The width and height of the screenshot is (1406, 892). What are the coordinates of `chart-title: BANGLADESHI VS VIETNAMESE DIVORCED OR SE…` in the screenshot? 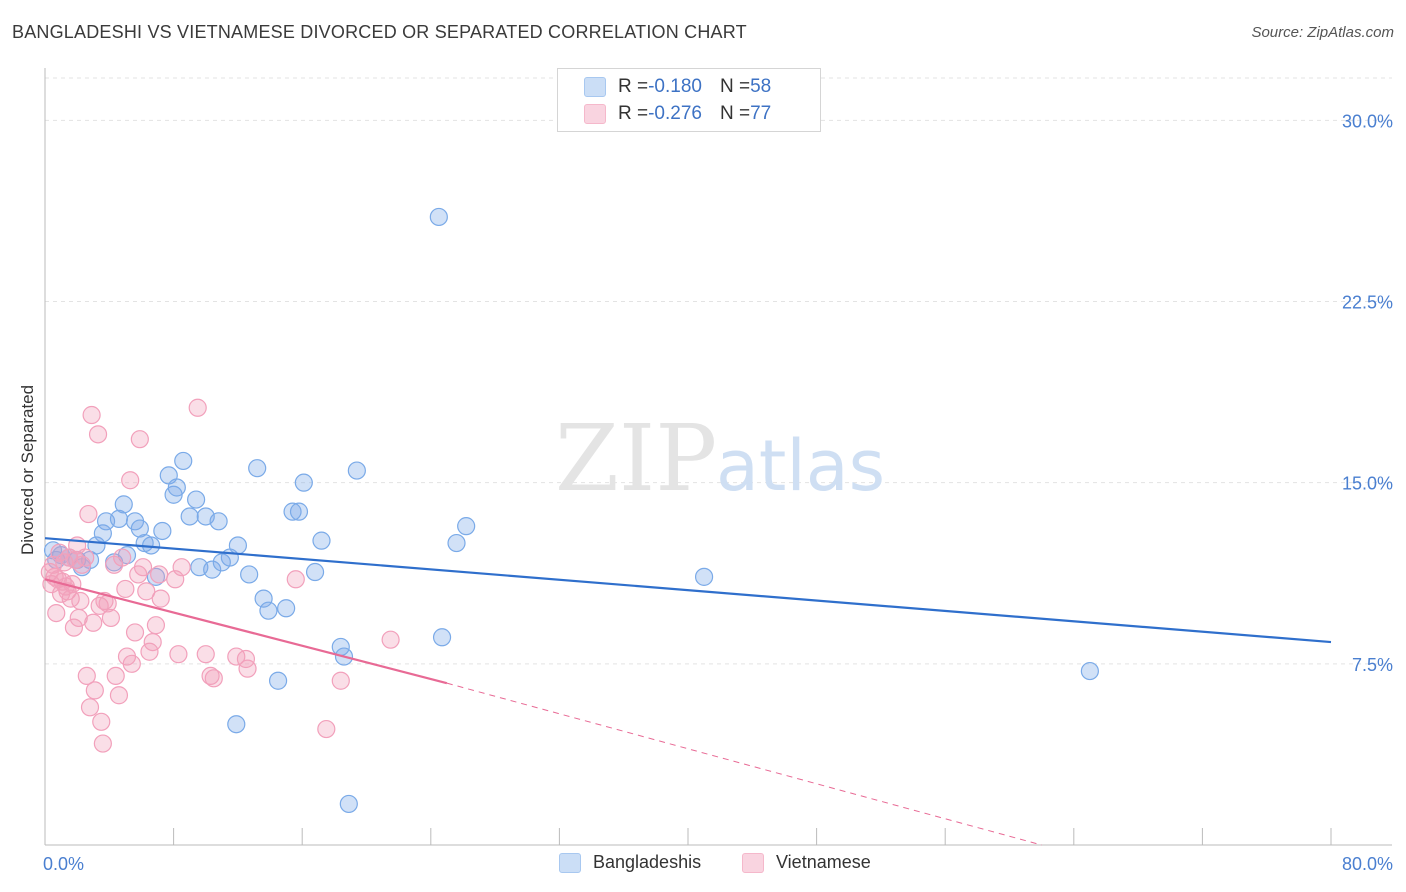 It's located at (379, 32).